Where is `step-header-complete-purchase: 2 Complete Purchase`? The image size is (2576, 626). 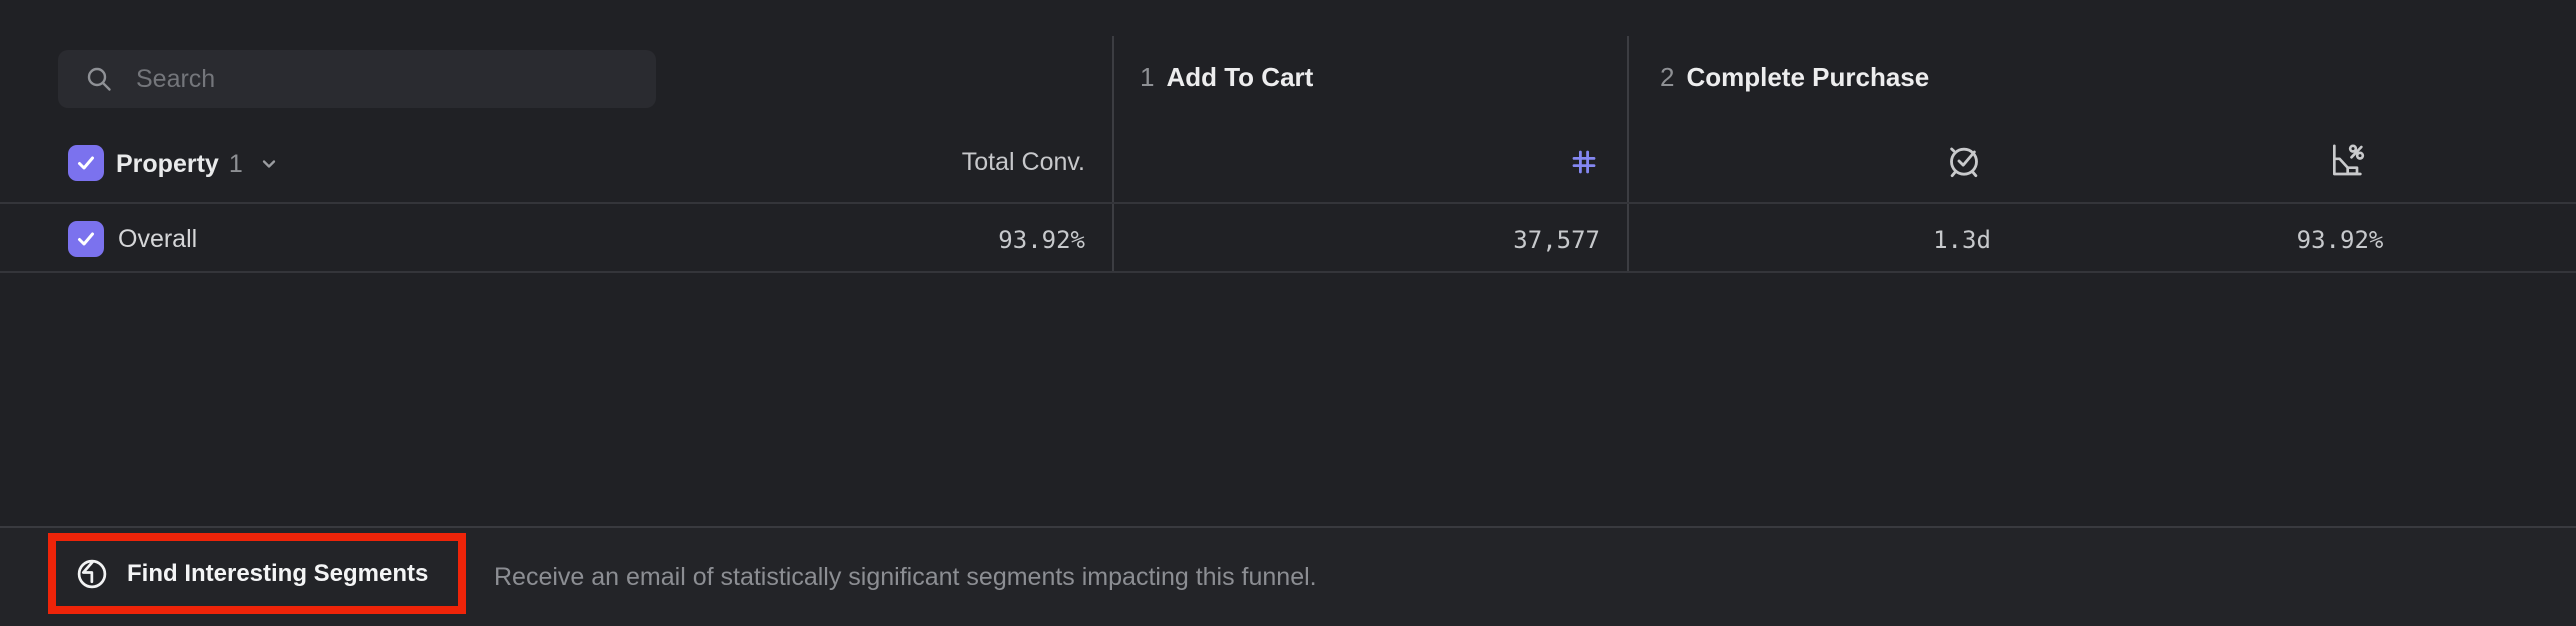 step-header-complete-purchase: 2 Complete Purchase is located at coordinates (1794, 77).